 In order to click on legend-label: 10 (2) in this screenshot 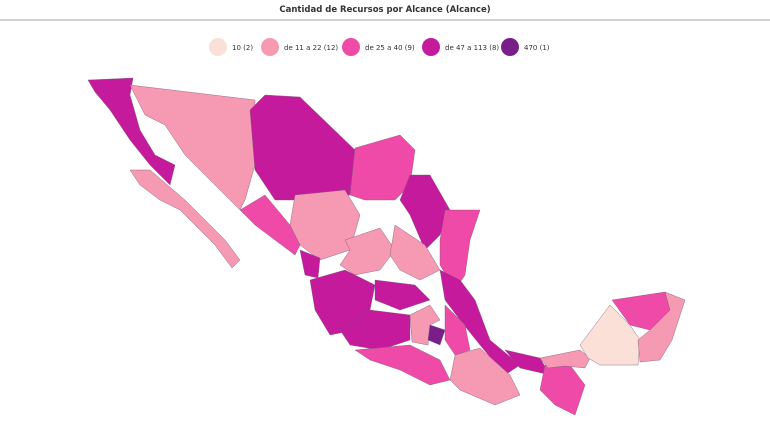, I will do `click(242, 48)`.